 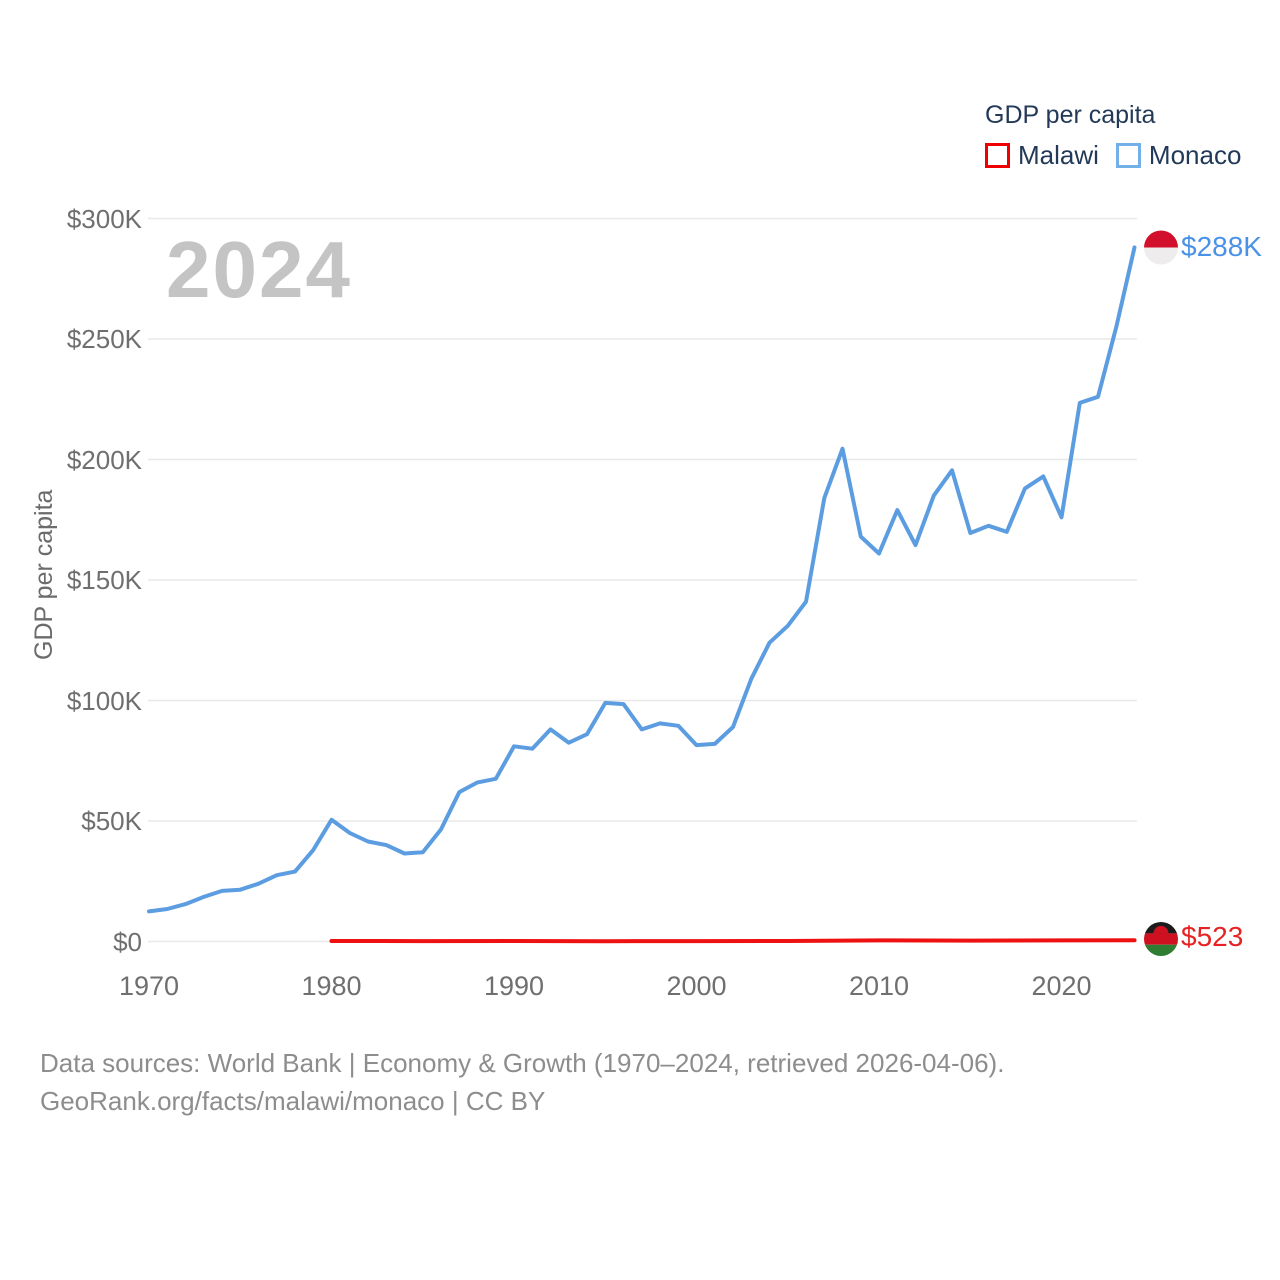 I want to click on legend-item-monaco: Monaco, so click(x=1178, y=155).